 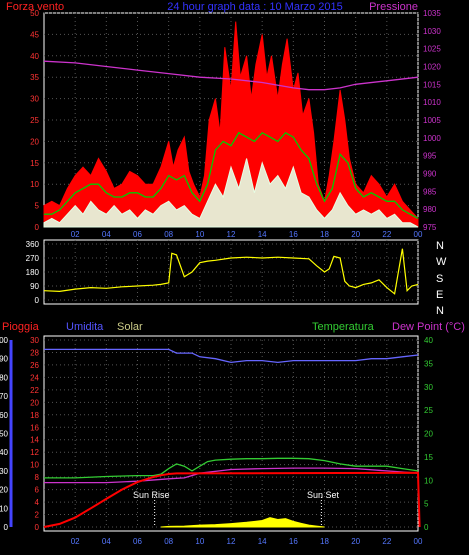 I want to click on rain-y-tick: 28, so click(x=34, y=352).